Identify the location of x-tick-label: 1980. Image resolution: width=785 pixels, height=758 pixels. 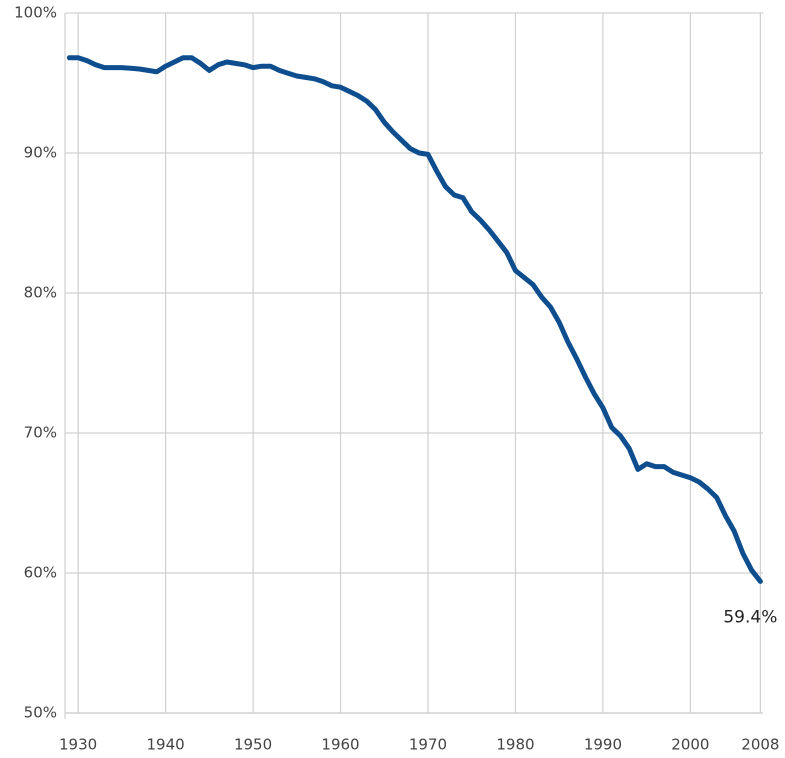
(515, 745).